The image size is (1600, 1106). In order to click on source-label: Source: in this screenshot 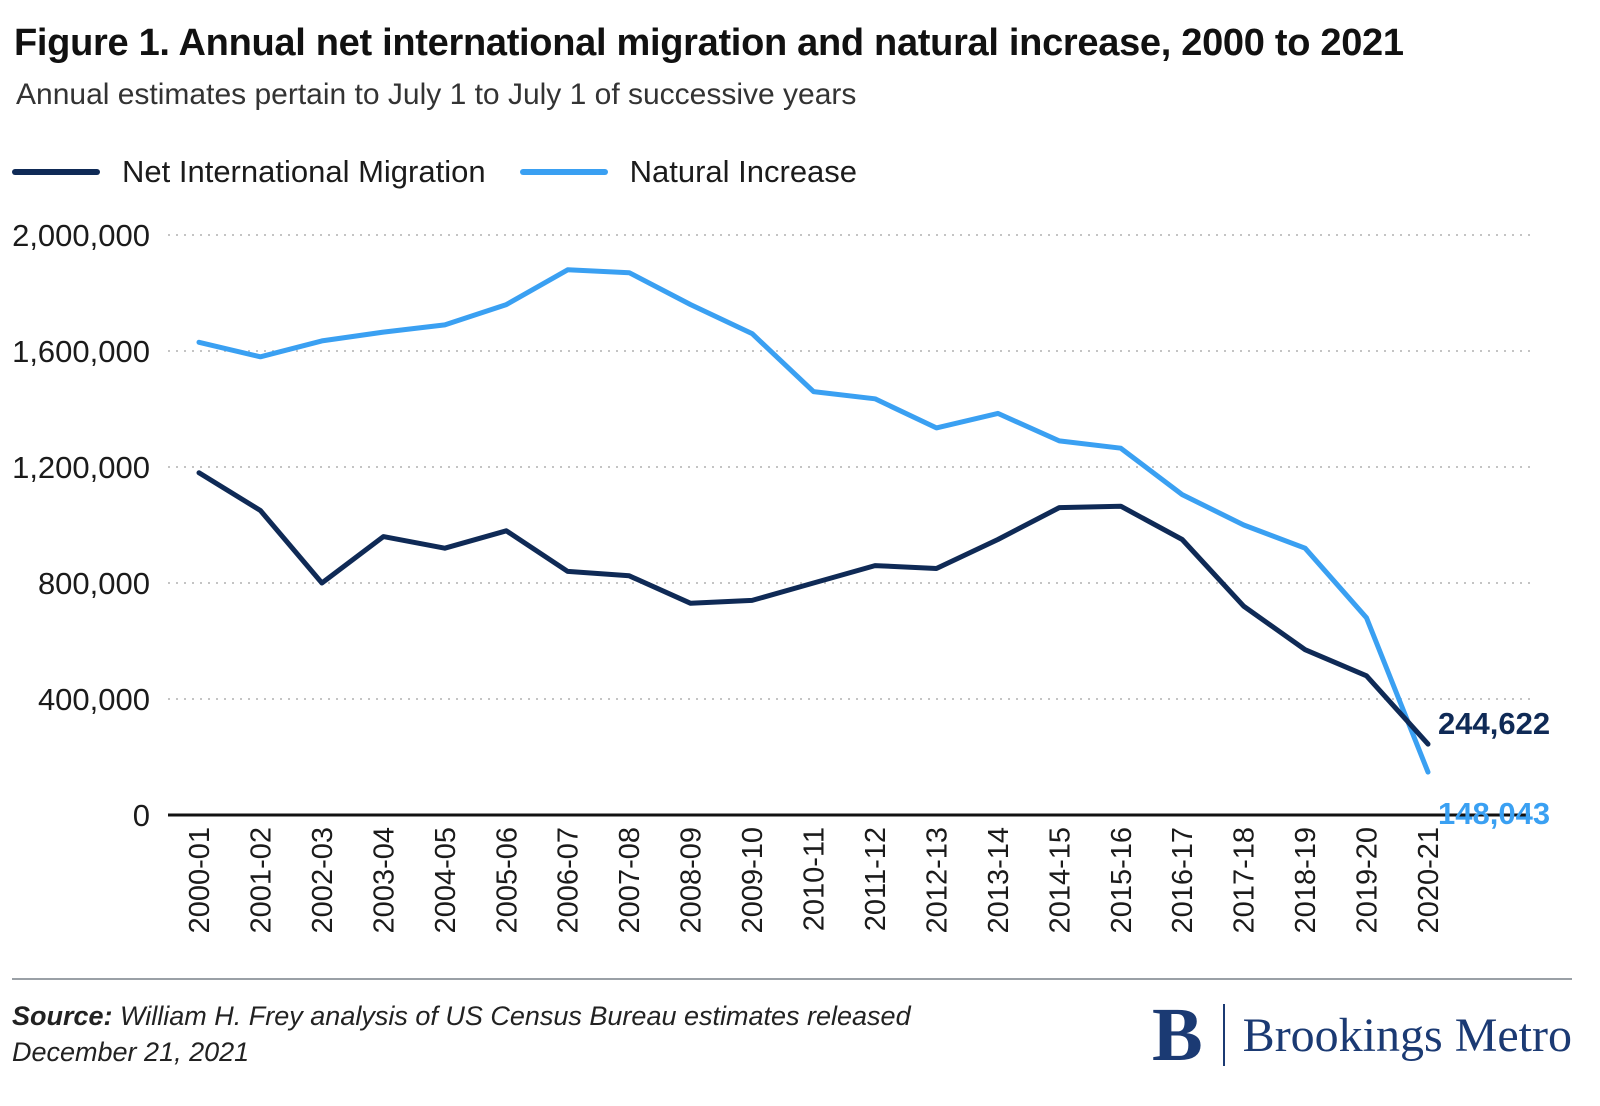, I will do `click(62, 1016)`.